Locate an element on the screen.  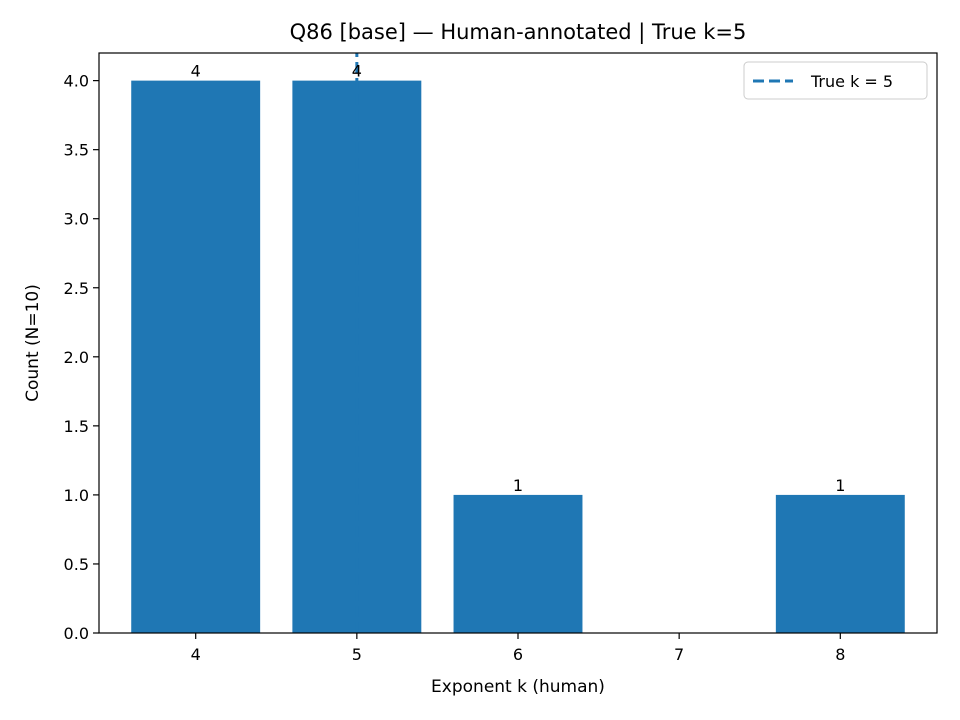
bar-value-label-4: 4 is located at coordinates (196, 71).